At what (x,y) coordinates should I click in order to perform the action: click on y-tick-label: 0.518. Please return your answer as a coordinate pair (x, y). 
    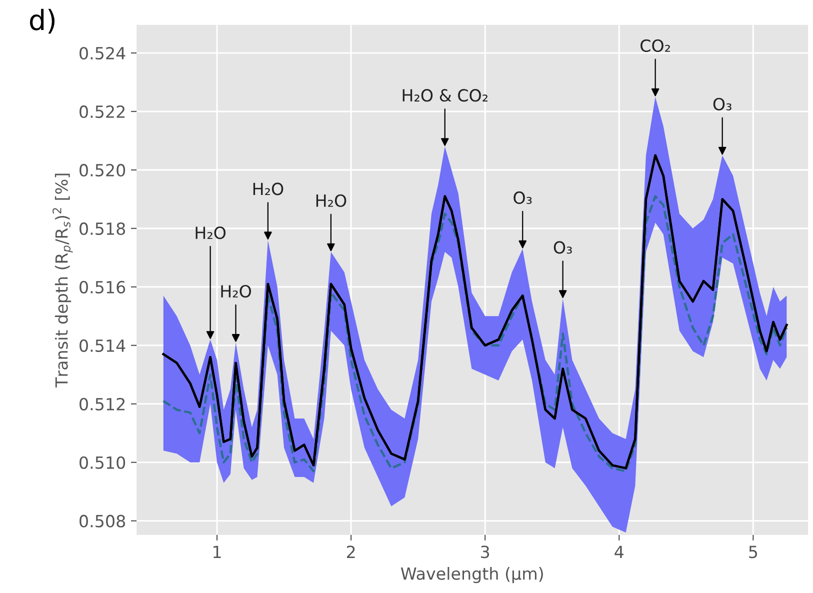
    Looking at the image, I should click on (103, 228).